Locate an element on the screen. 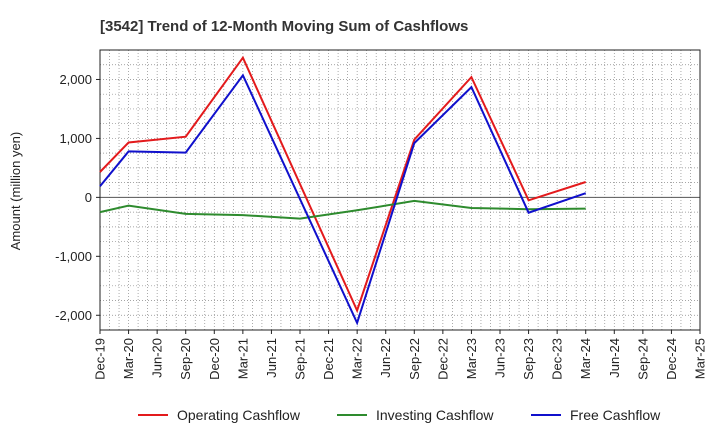 Image resolution: width=720 pixels, height=440 pixels. y-axis-label: Amount (million yen) is located at coordinates (15, 191).